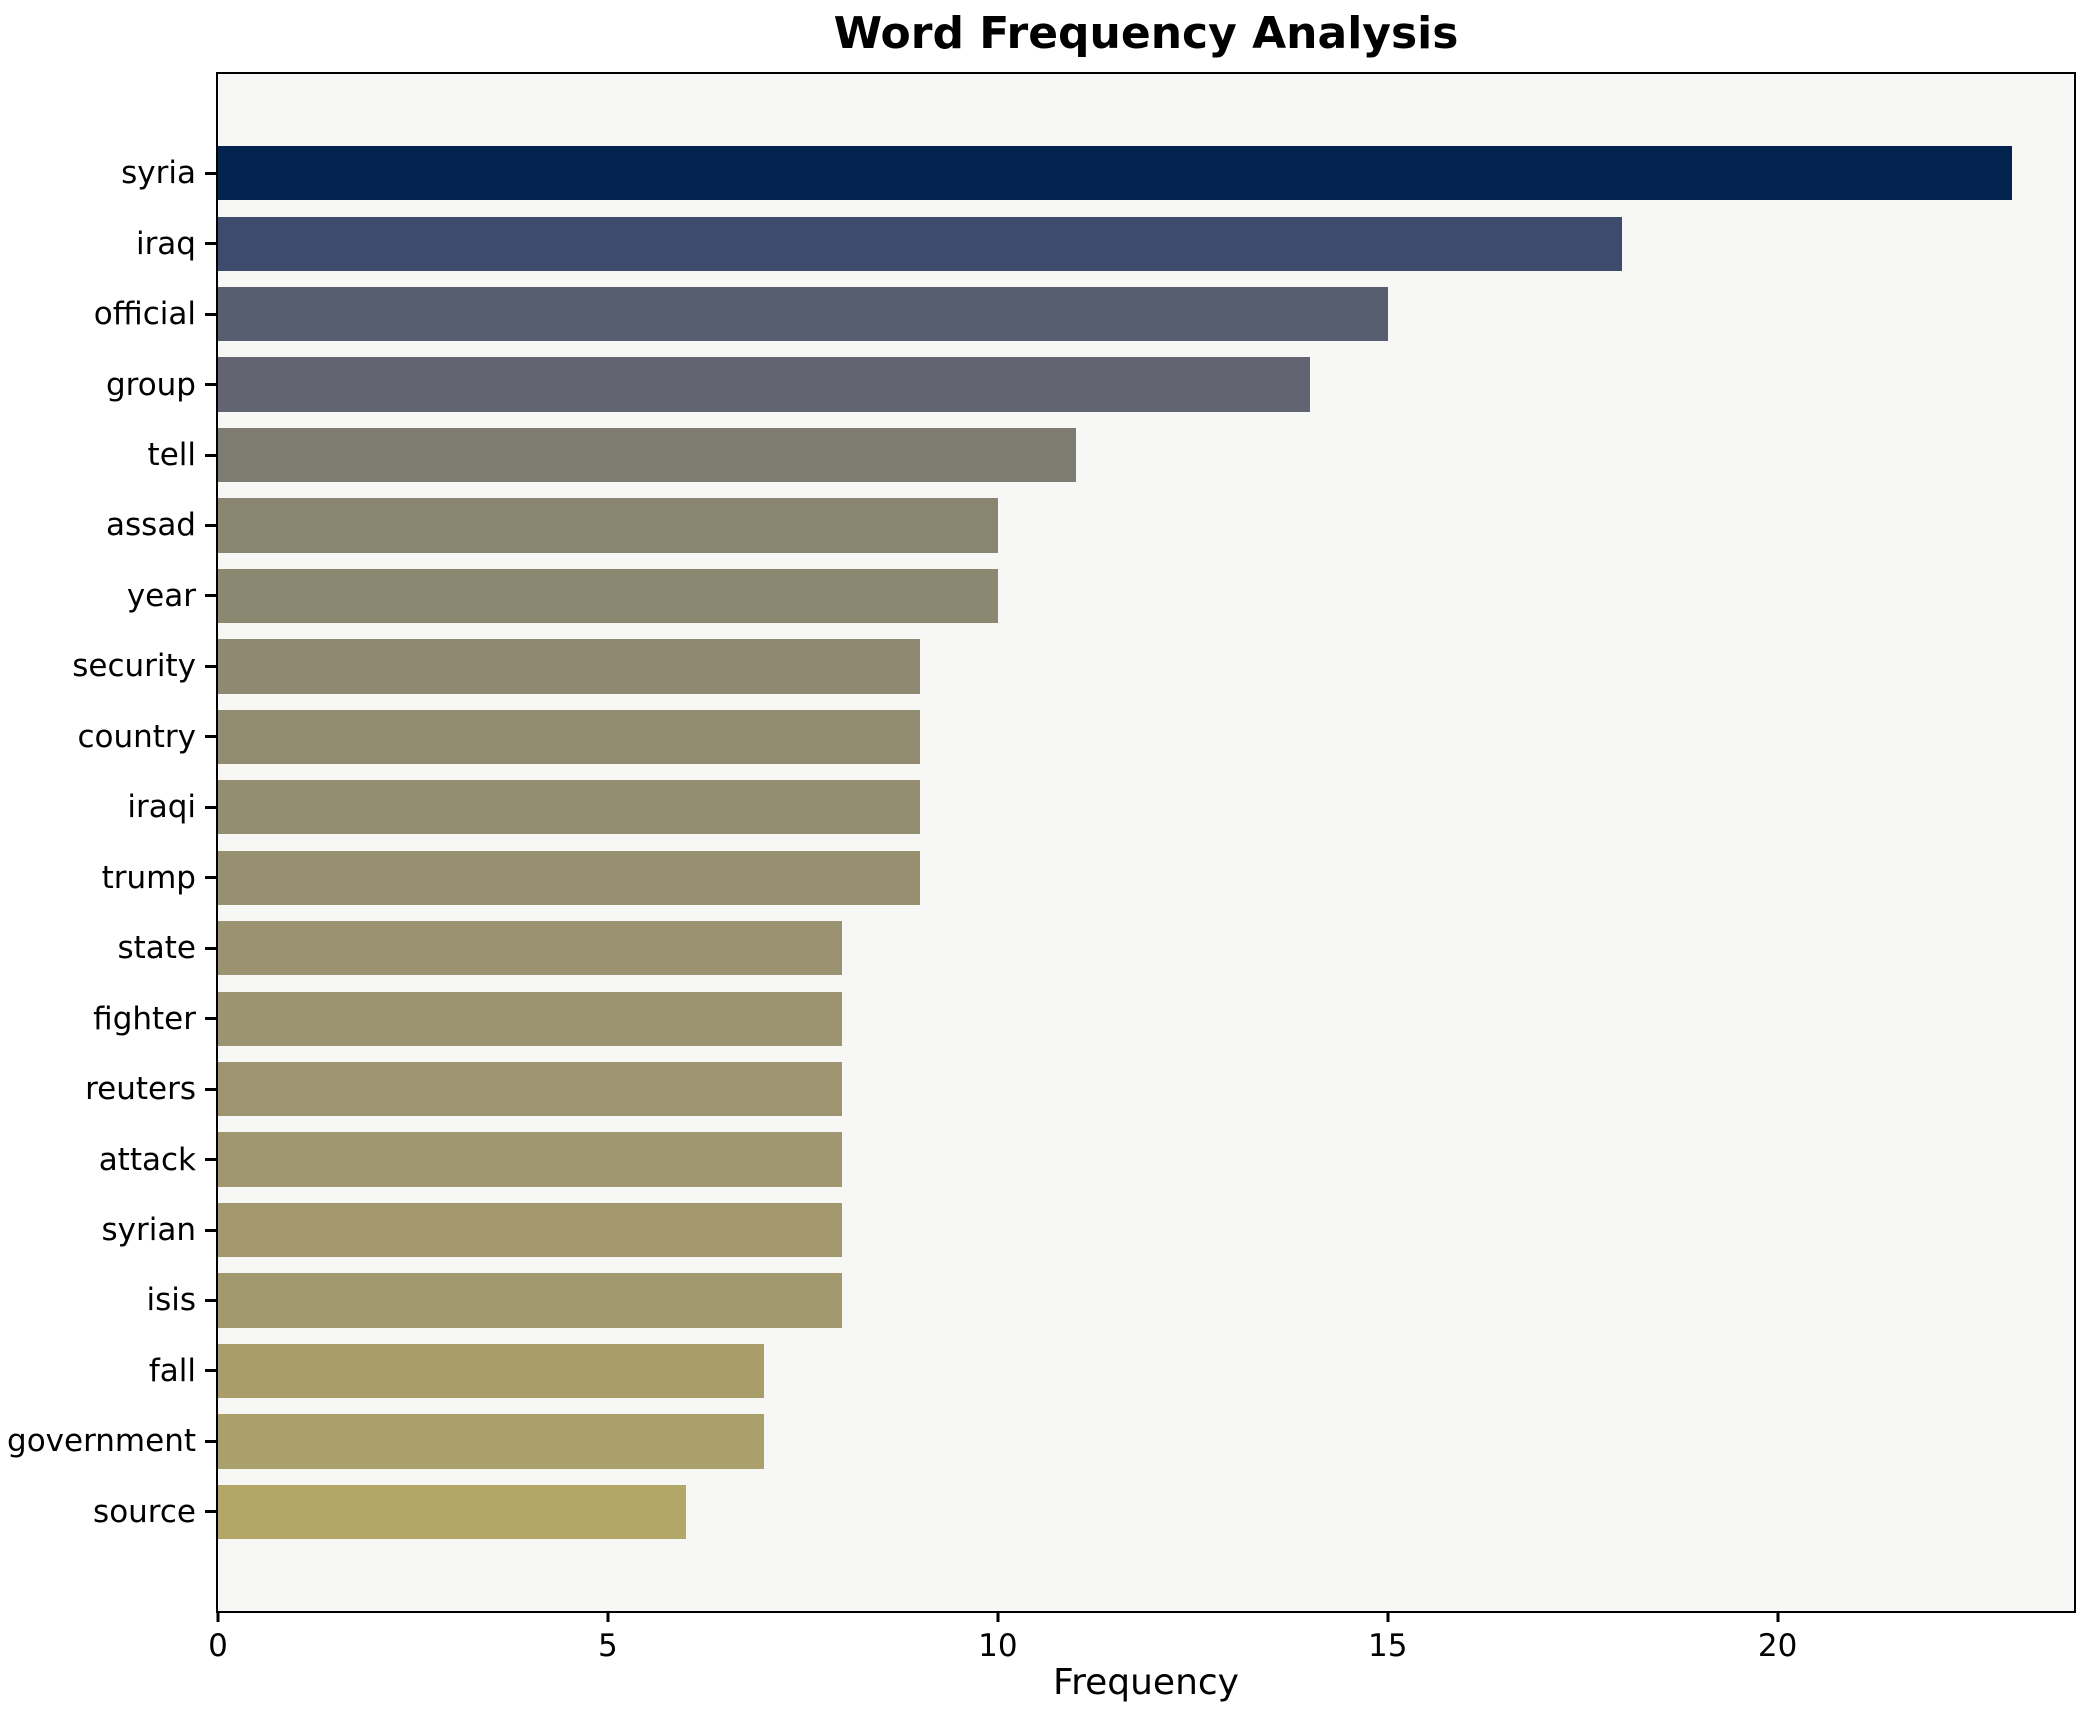 The image size is (2095, 1722). What do you see at coordinates (920, 243) in the screenshot?
I see `bar-iraq` at bounding box center [920, 243].